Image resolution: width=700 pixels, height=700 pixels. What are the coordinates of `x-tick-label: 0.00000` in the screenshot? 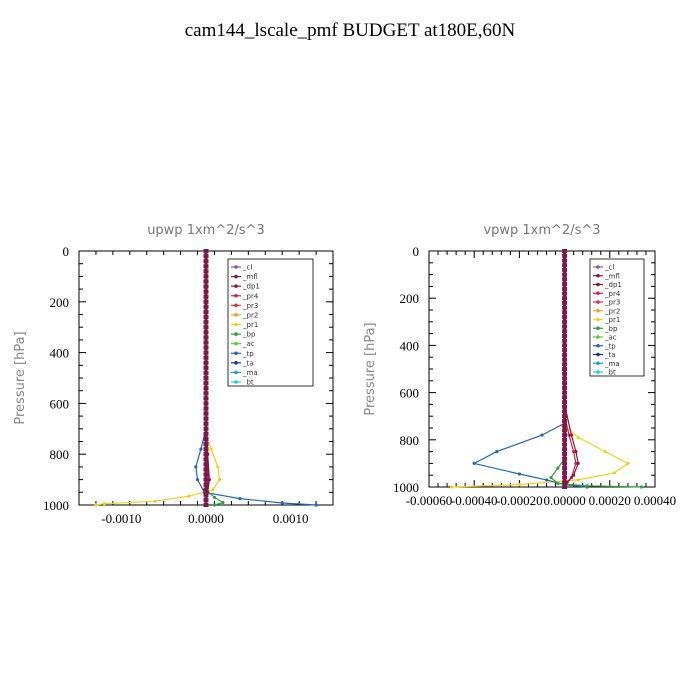 It's located at (564, 500).